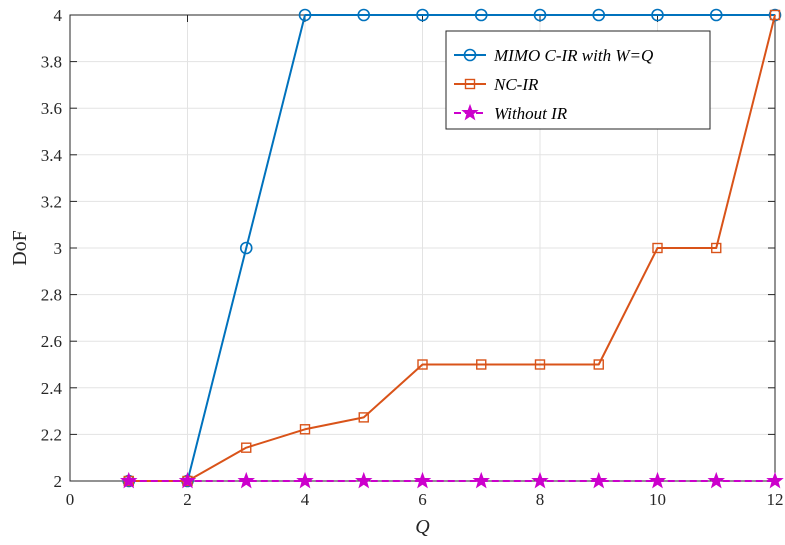 Image resolution: width=785 pixels, height=545 pixels. I want to click on legend: MIMO C-IR with W=Q NC-IR Without IR, so click(578, 80).